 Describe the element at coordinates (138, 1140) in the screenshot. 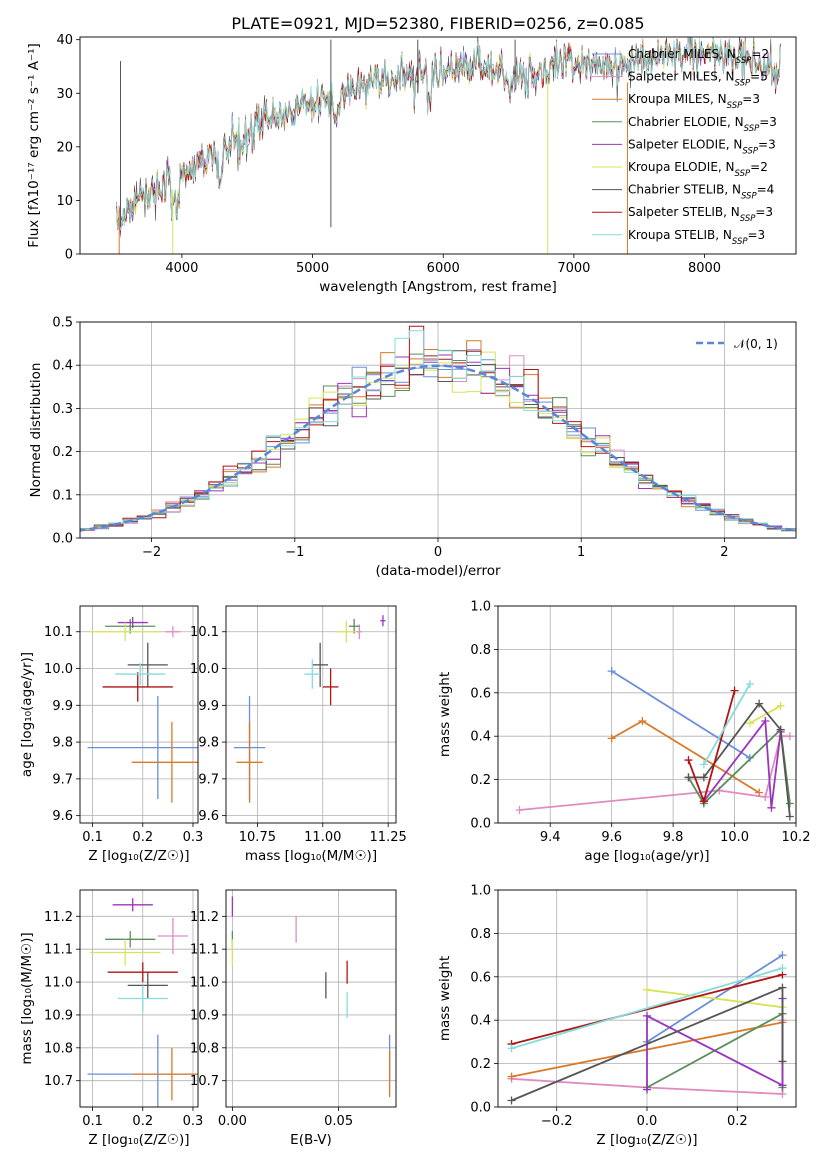

I see `x-axis-label: Z [log₁₀(Z/Z☉)]` at that location.